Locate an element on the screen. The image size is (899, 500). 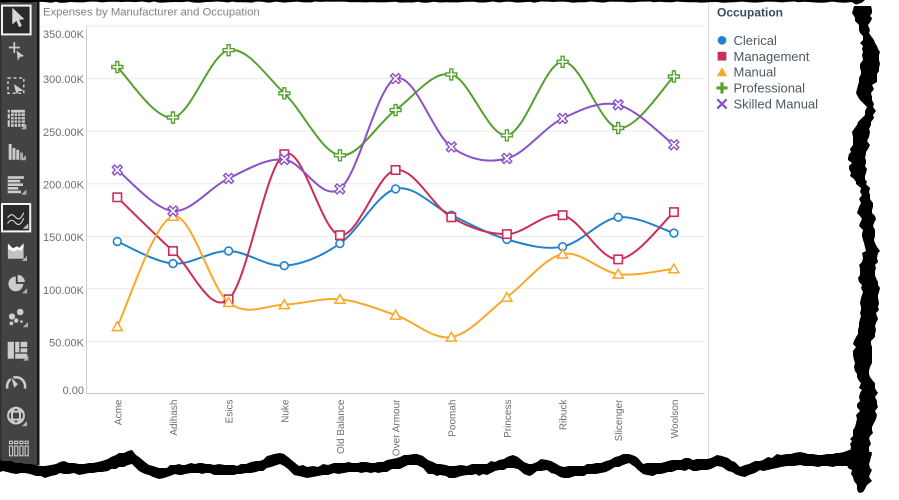
svg-text: Slicenger is located at coordinates (619, 420).